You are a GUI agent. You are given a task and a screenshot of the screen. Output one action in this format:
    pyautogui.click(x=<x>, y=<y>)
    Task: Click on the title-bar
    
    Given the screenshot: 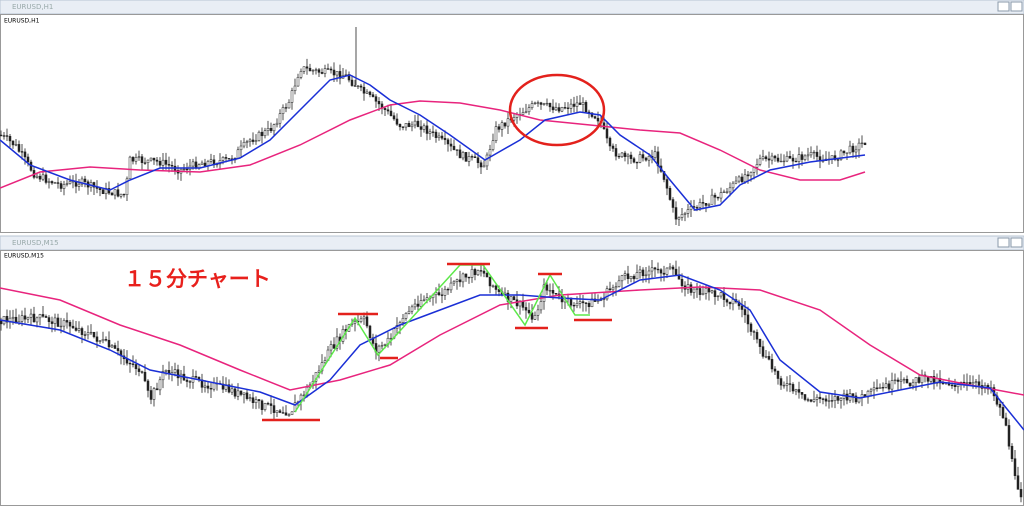 What is the action you would take?
    pyautogui.click(x=512, y=243)
    